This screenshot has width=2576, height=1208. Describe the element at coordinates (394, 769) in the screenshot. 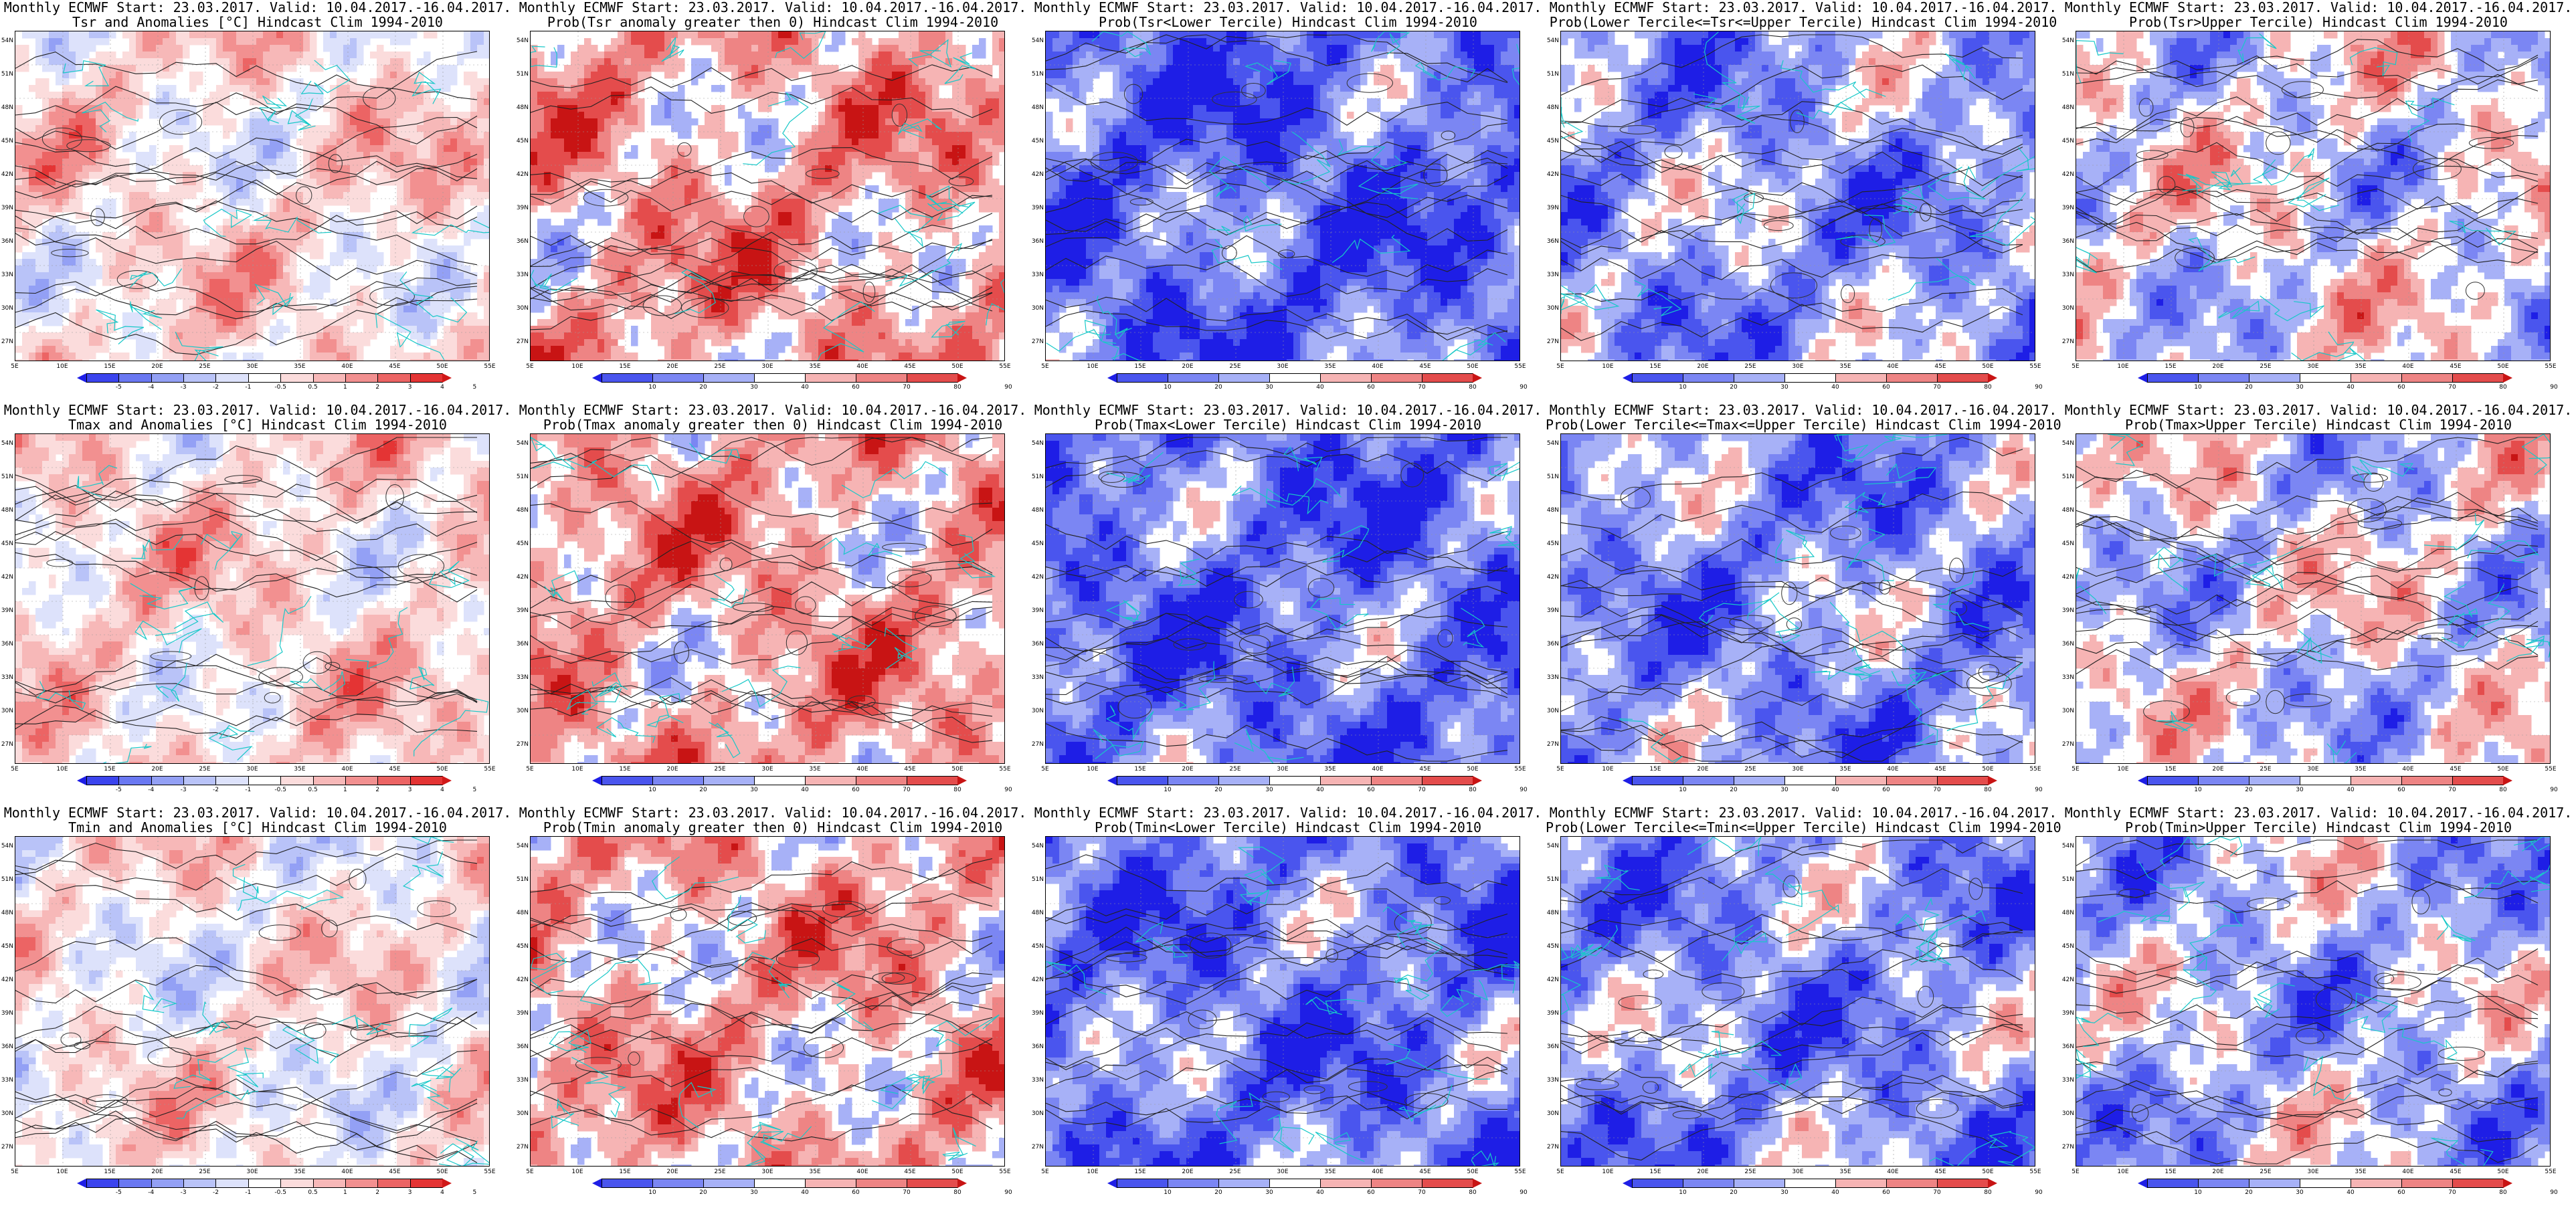

I see `lon-label: 45E` at that location.